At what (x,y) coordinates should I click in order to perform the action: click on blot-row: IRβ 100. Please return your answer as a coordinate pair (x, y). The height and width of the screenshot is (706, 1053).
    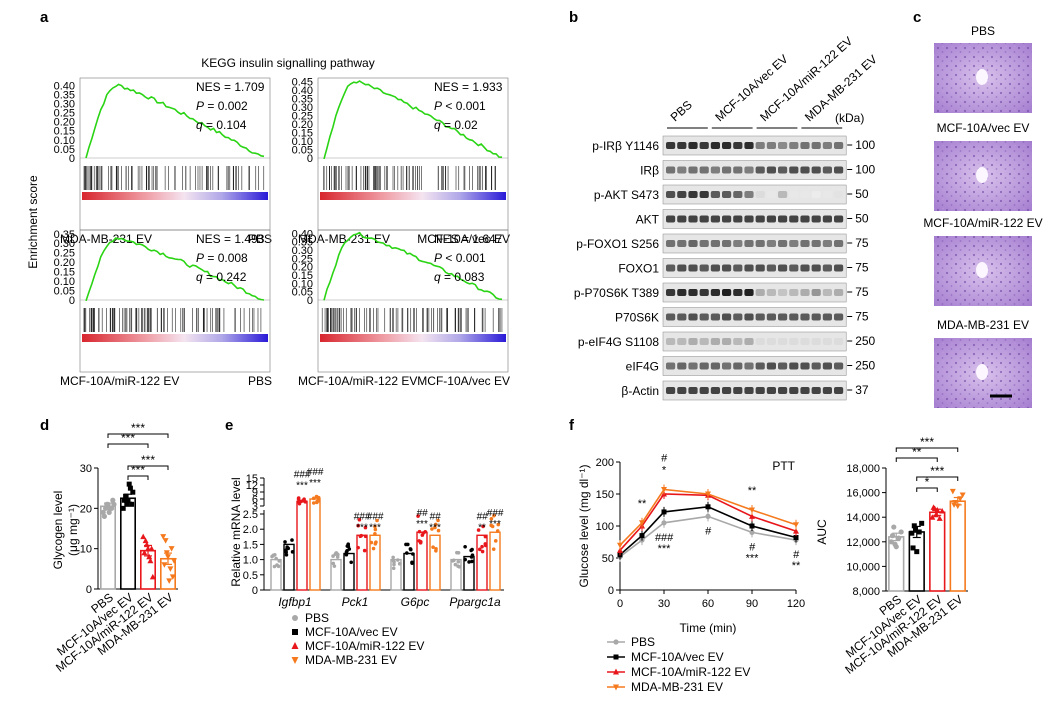
    Looking at the image, I should click on (758, 170).